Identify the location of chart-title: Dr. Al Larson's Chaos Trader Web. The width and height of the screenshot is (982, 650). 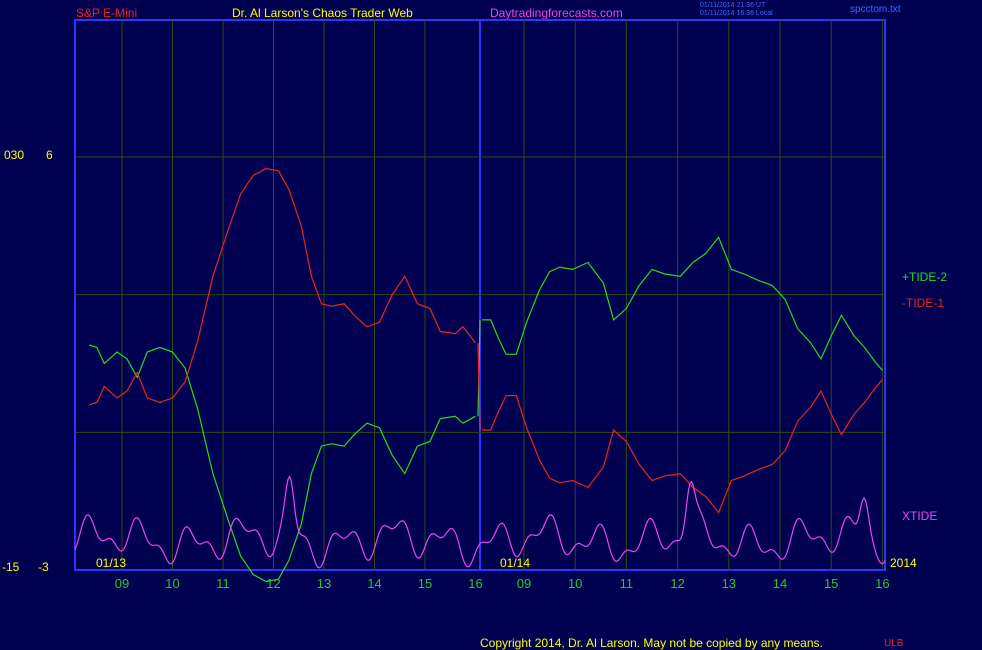
(322, 13).